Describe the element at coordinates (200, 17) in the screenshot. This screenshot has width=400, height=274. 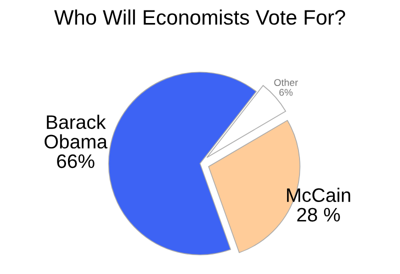
I see `chart-title: Who Will Economists Vote For?` at that location.